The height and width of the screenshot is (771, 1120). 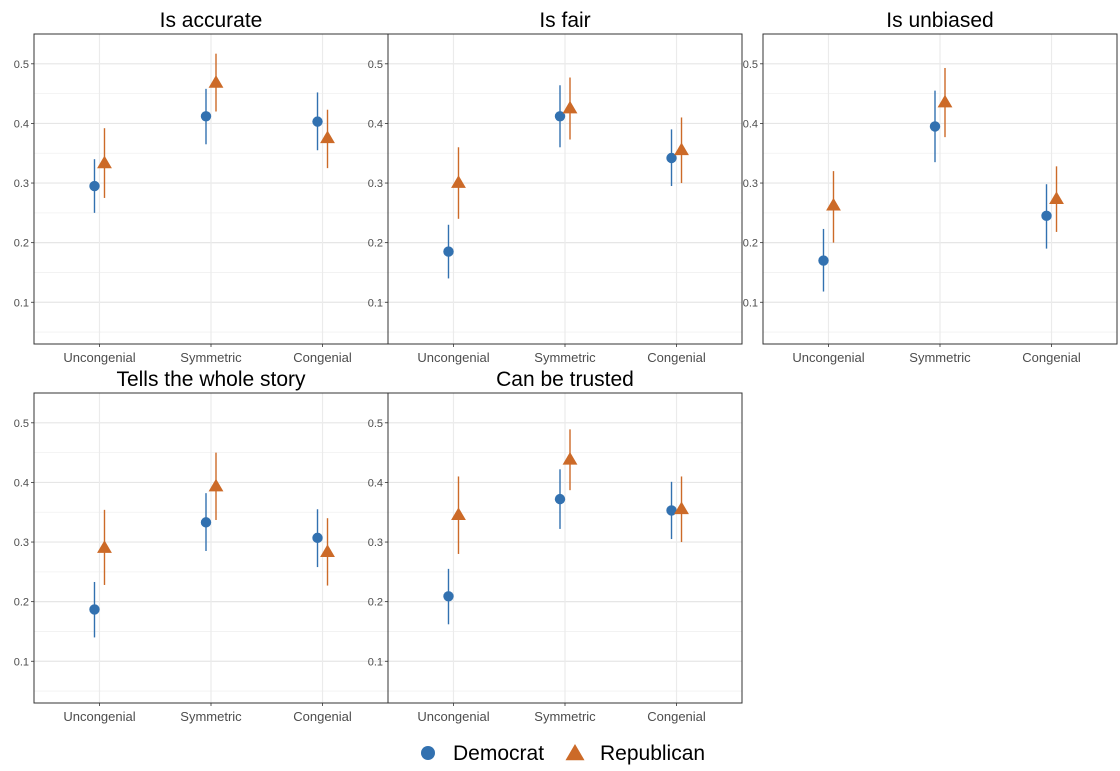 What do you see at coordinates (498, 753) in the screenshot?
I see `legend-label: Democrat` at bounding box center [498, 753].